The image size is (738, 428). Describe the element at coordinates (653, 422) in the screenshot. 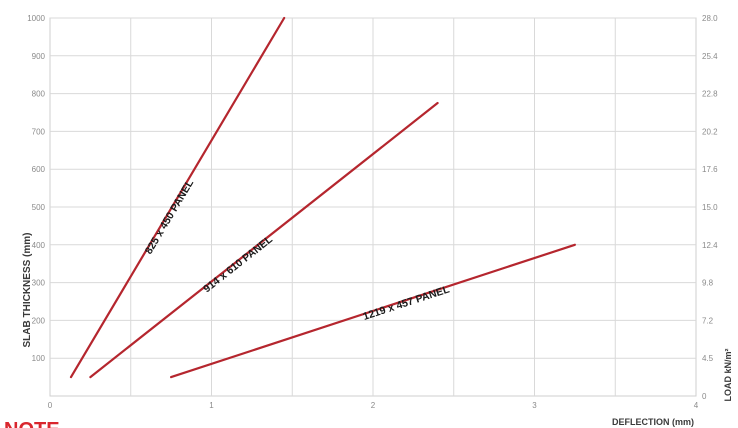

I see `x-axis-title: DEFLECTION (mm)` at that location.